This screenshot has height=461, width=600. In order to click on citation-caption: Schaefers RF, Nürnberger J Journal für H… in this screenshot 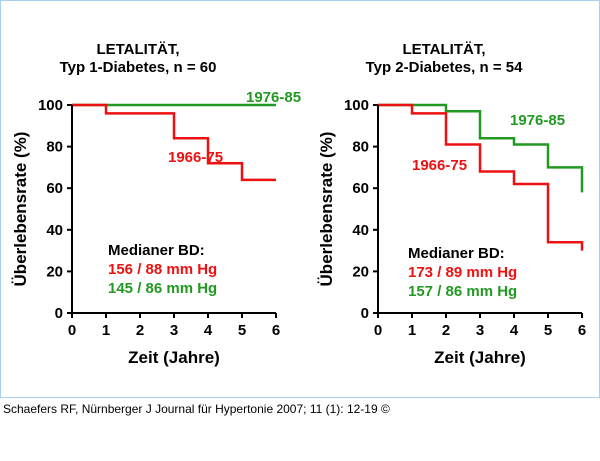, I will do `click(196, 409)`.